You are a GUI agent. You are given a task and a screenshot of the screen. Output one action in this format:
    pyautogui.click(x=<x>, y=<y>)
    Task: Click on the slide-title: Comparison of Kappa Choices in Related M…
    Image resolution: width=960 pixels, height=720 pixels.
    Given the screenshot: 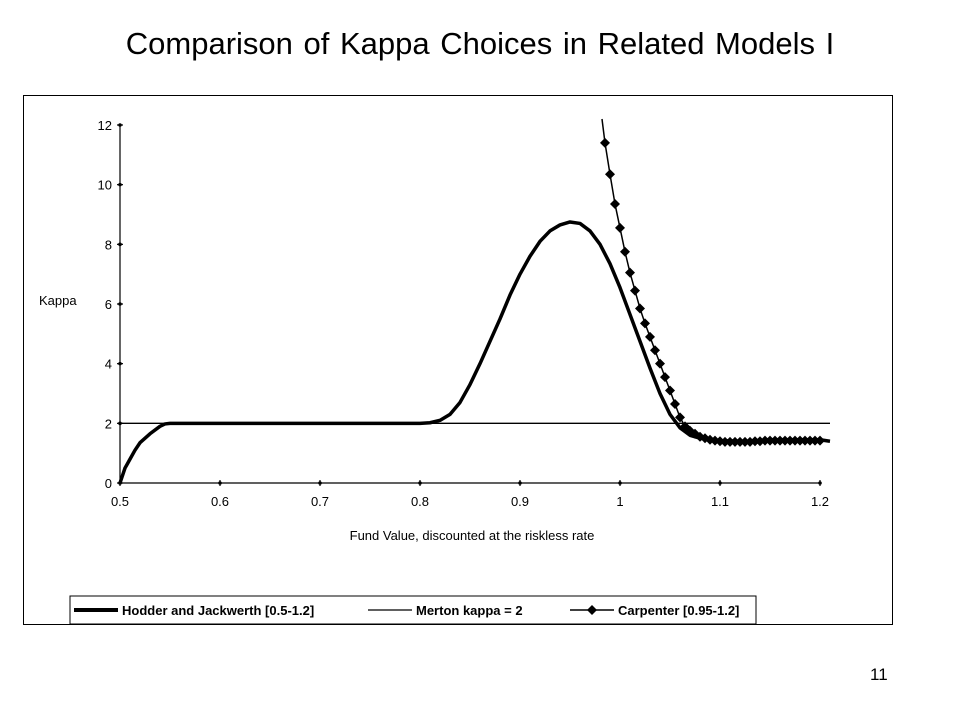 What is the action you would take?
    pyautogui.click(x=480, y=43)
    